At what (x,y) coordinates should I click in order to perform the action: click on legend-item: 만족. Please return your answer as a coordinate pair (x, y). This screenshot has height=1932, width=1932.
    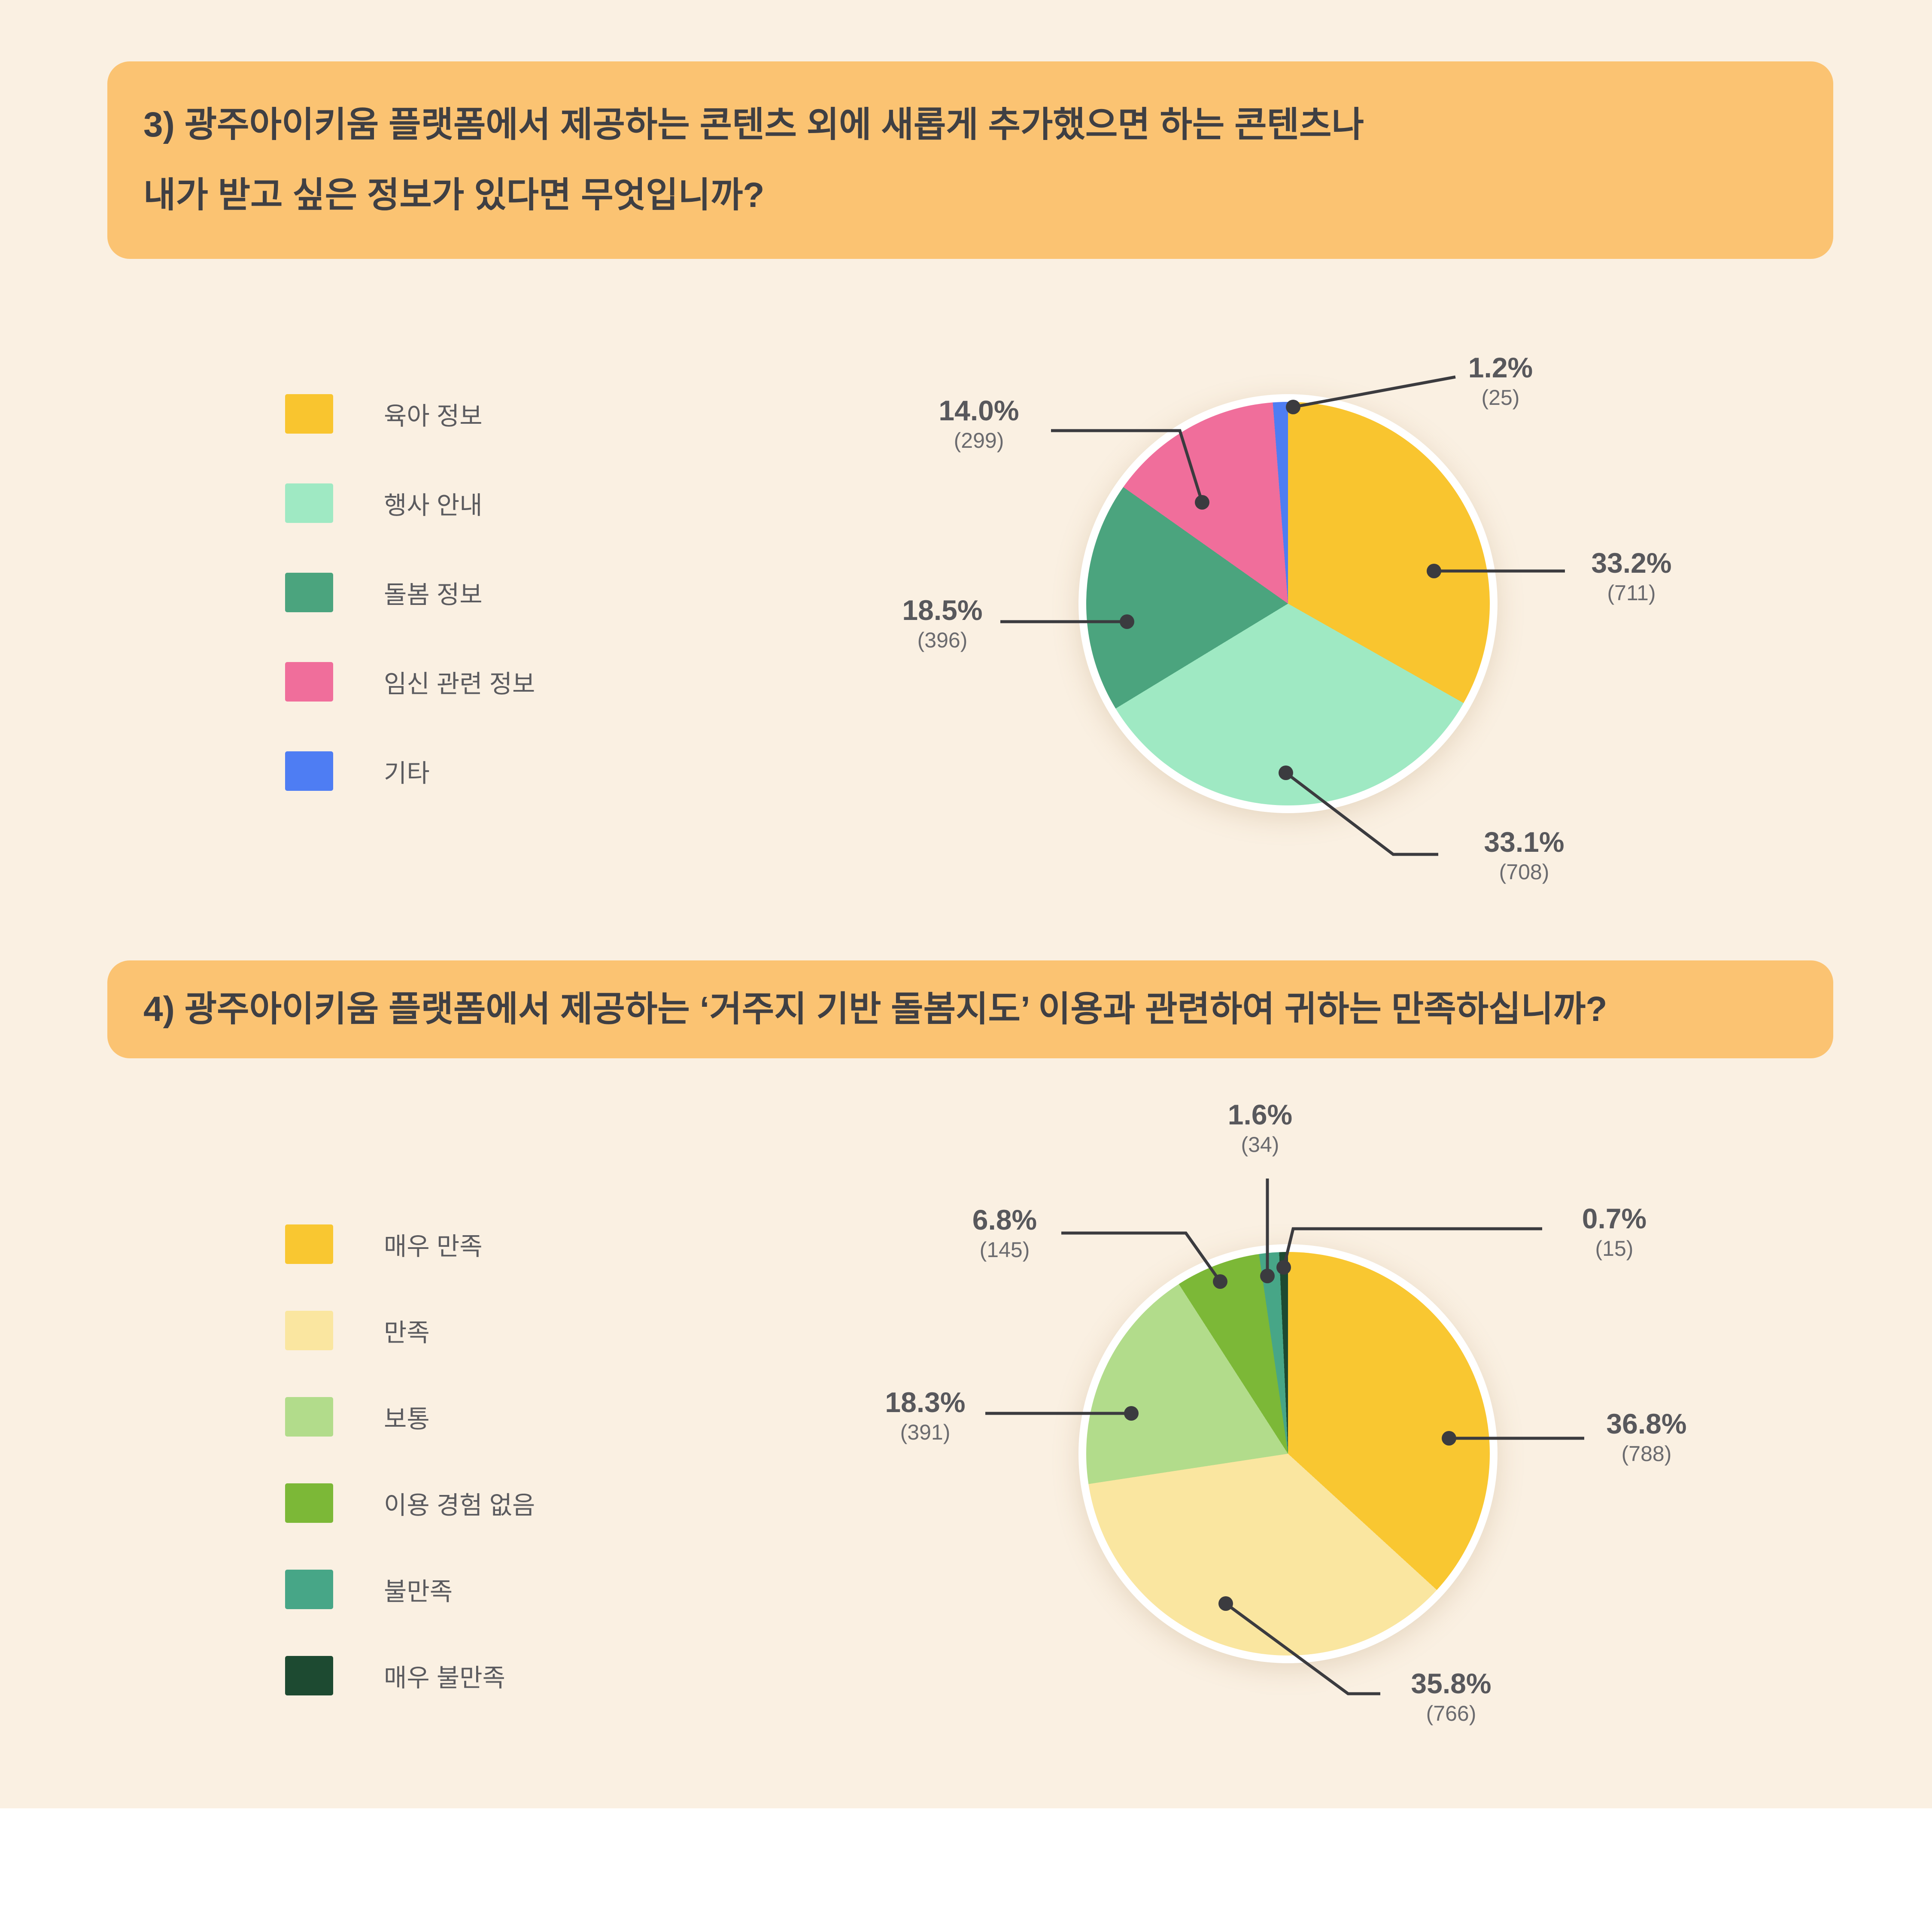
    Looking at the image, I should click on (410, 1330).